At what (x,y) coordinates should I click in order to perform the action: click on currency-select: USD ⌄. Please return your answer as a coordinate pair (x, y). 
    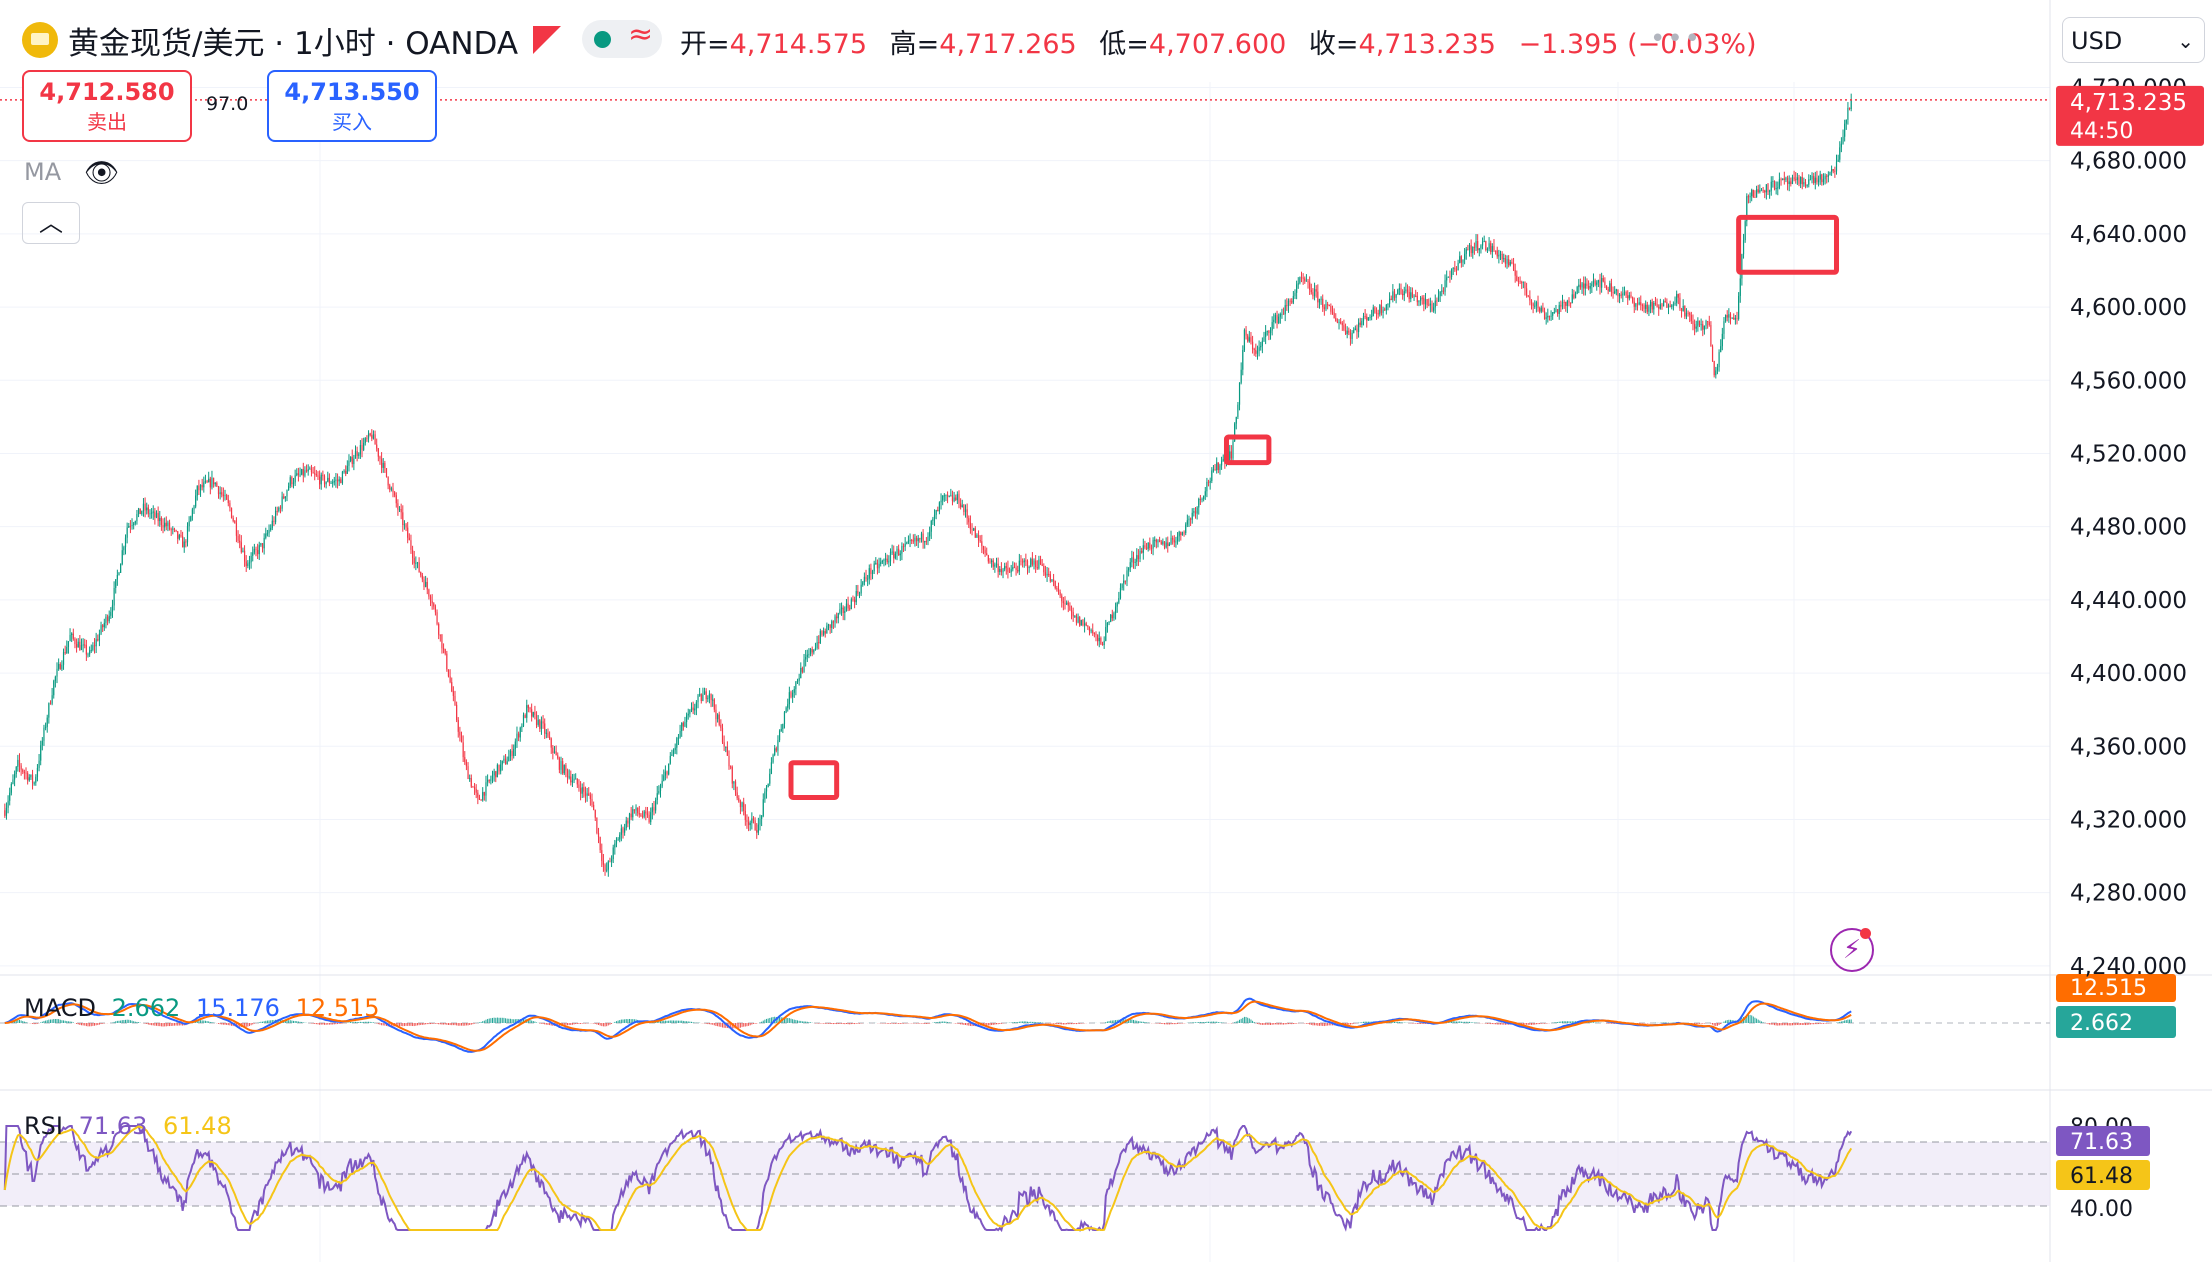
    Looking at the image, I should click on (2133, 40).